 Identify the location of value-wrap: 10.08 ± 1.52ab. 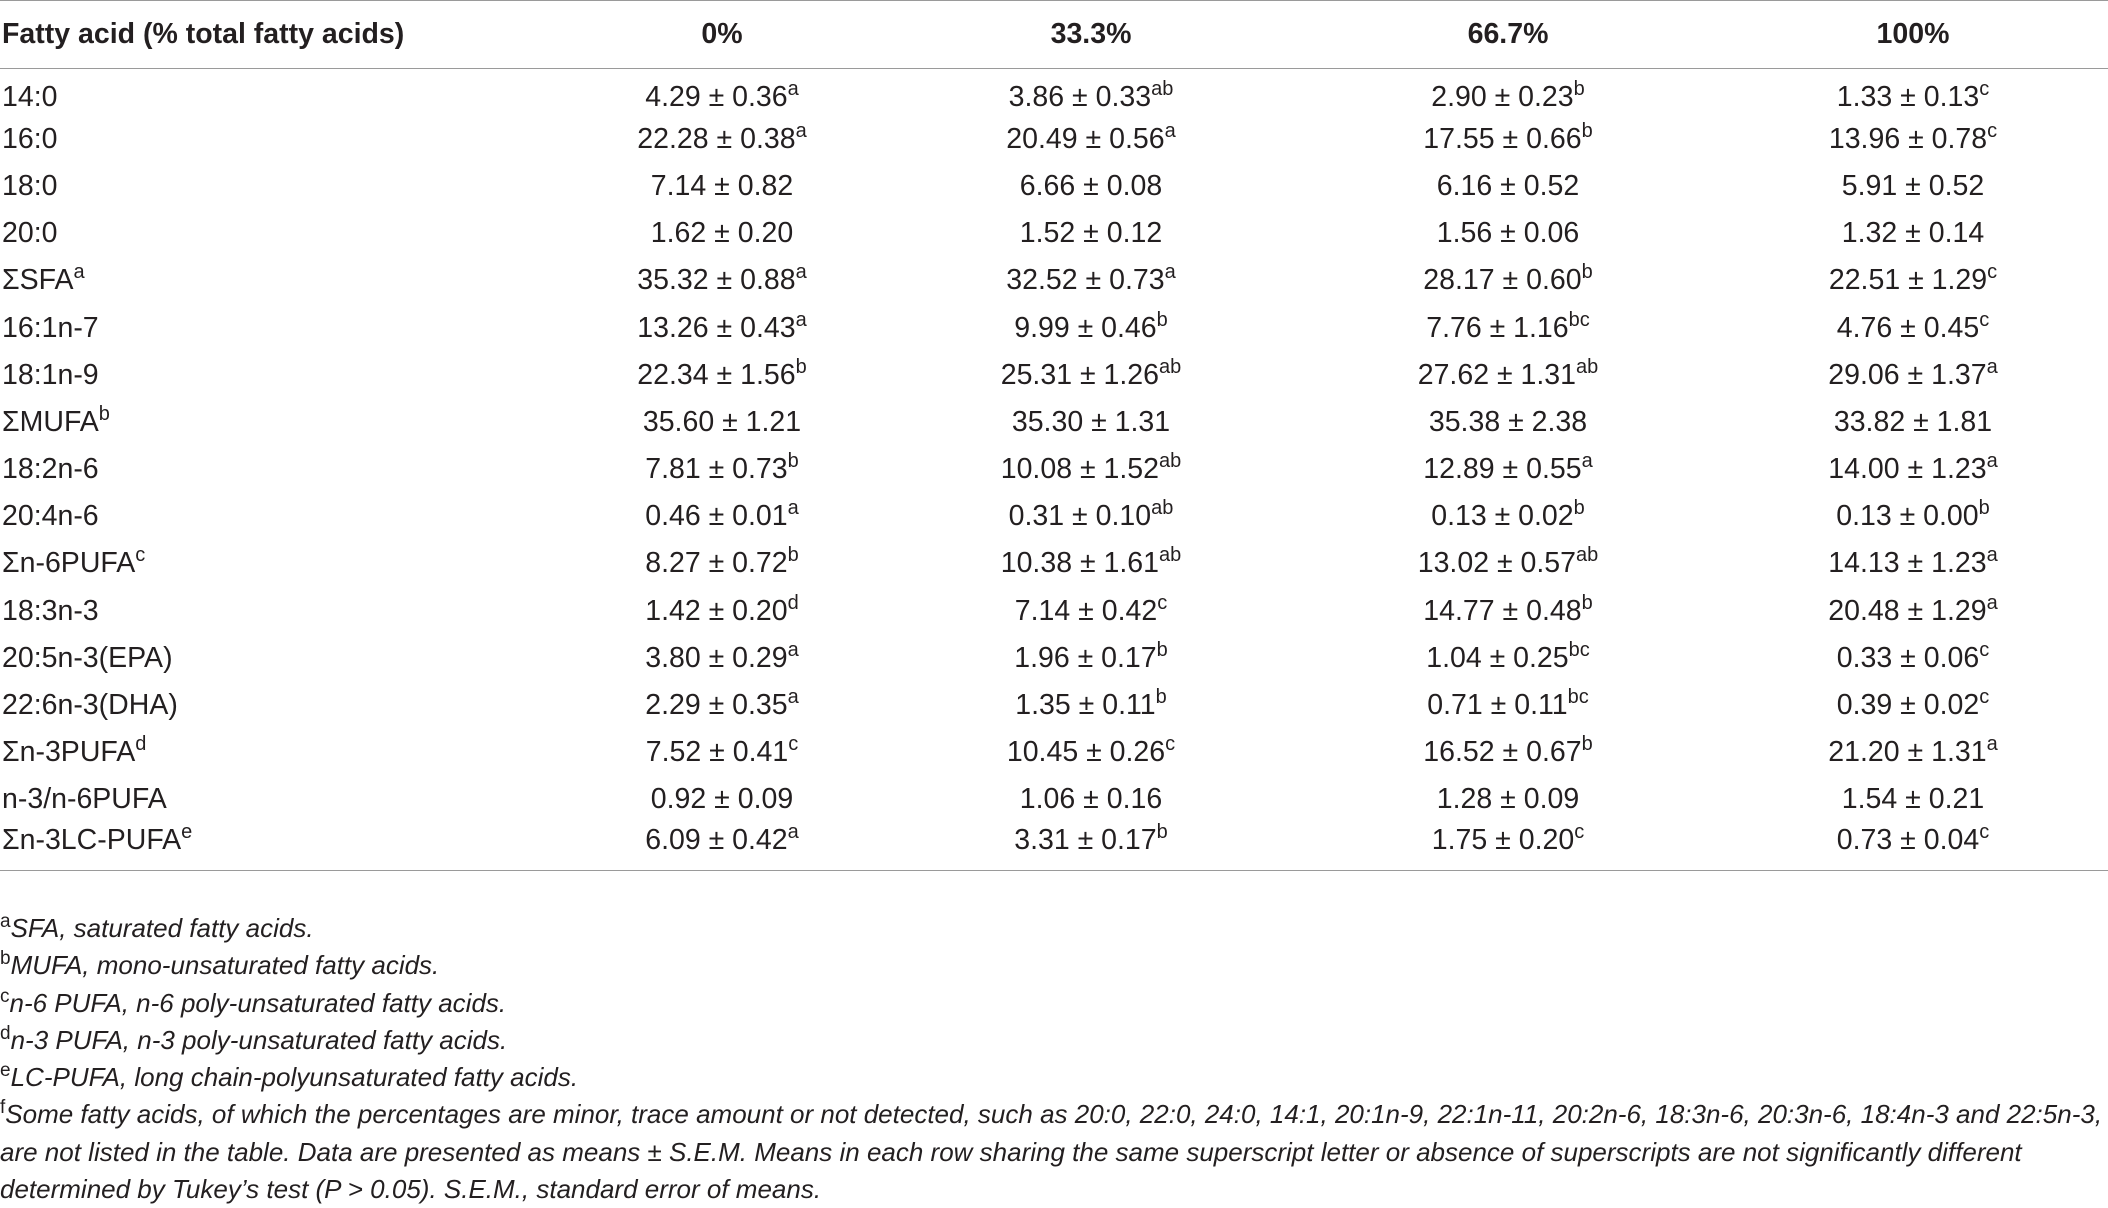
(1091, 468).